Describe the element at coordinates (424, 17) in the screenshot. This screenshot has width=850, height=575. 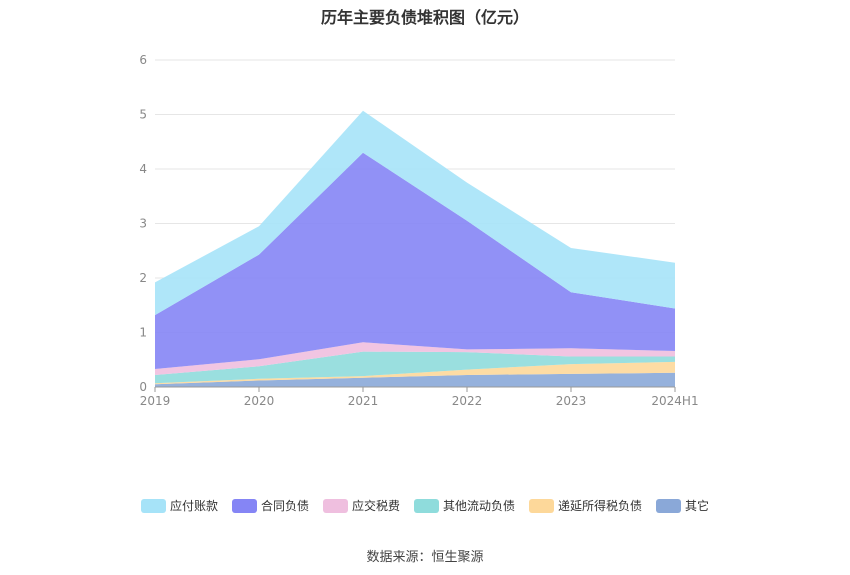
I see `chart-title: 历年主要负债堆积图（亿元）` at that location.